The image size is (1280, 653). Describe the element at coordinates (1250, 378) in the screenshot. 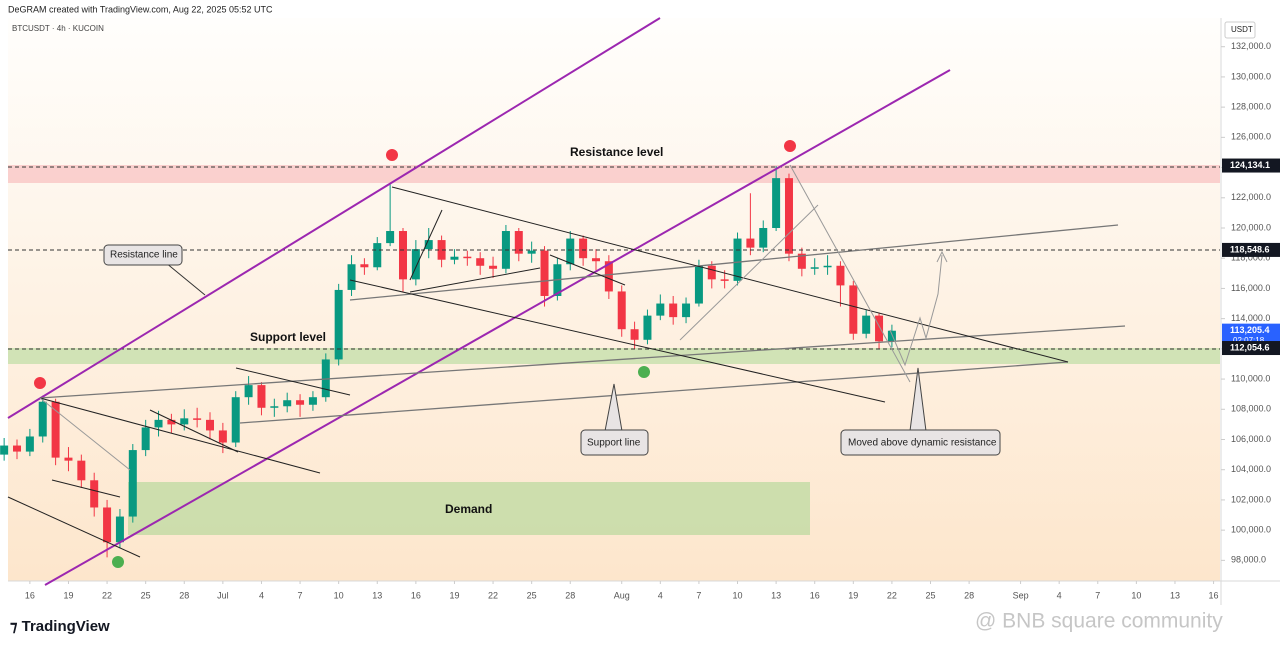

I see `y-tick-label: 110,000.0` at that location.